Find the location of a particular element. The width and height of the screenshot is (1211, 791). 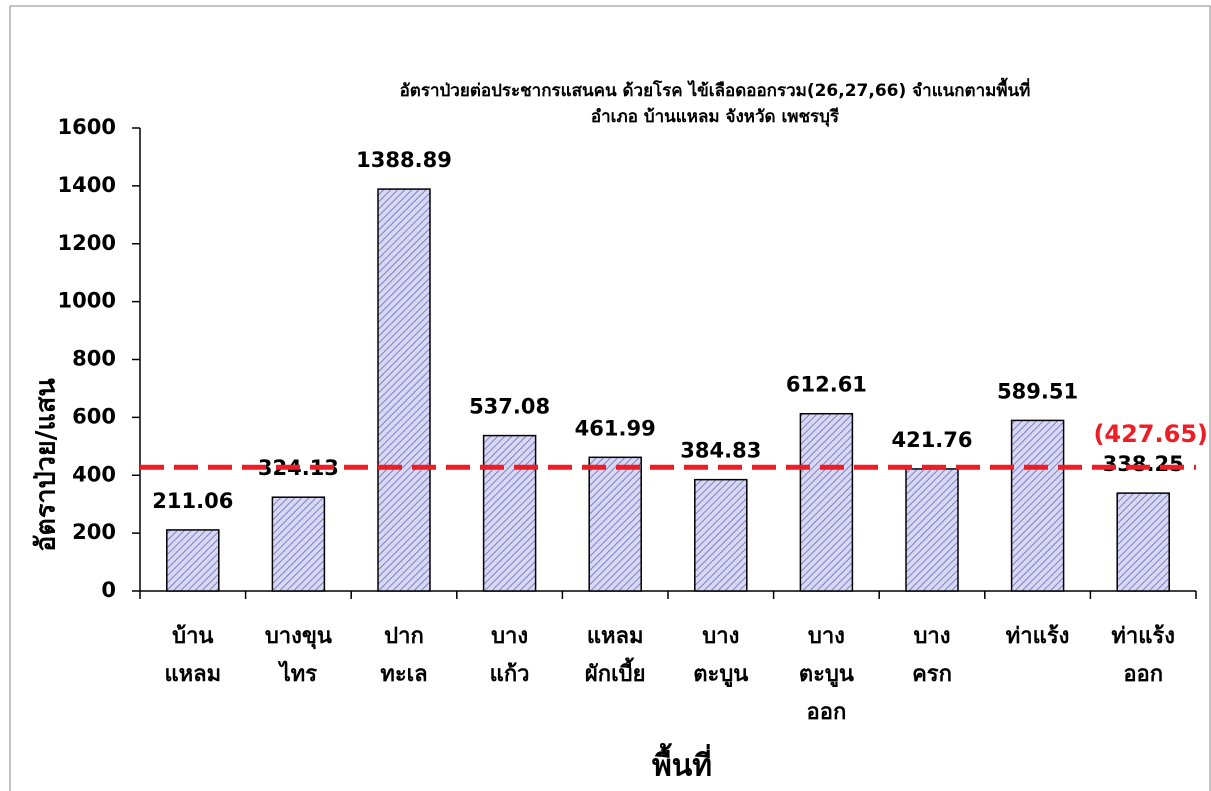

x-tick-label: บาง ครก is located at coordinates (932, 655).